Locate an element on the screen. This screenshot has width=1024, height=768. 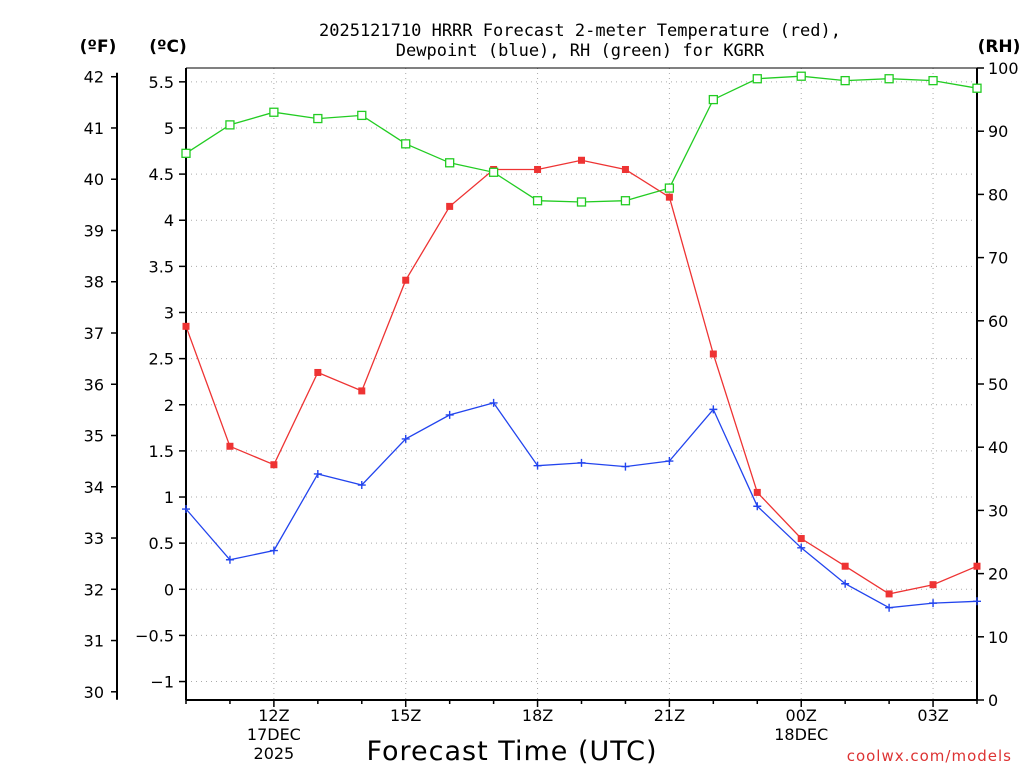
time-tick-label: 15Z is located at coordinates (405, 715).